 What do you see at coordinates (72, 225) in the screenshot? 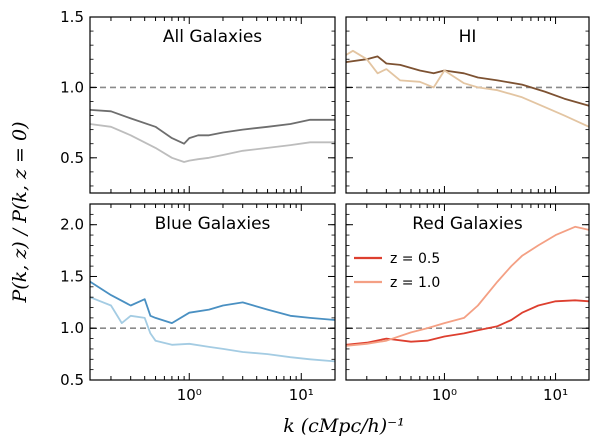
I see `y-tick-label: 2.0` at bounding box center [72, 225].